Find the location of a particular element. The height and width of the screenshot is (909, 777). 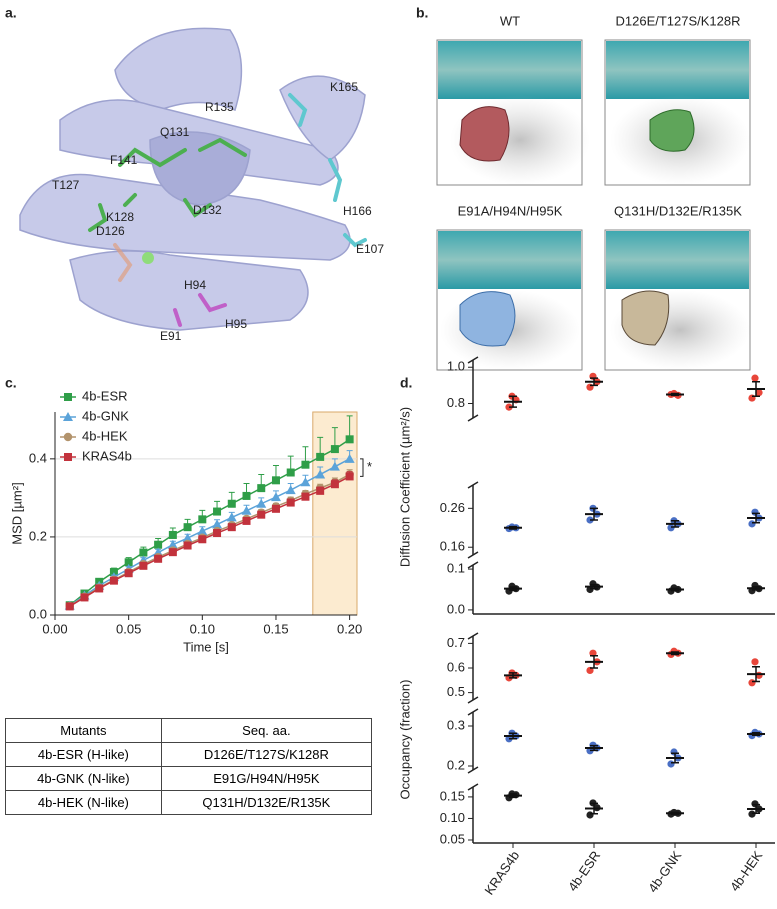

y-tick-label: 0.1 is located at coordinates (456, 568).